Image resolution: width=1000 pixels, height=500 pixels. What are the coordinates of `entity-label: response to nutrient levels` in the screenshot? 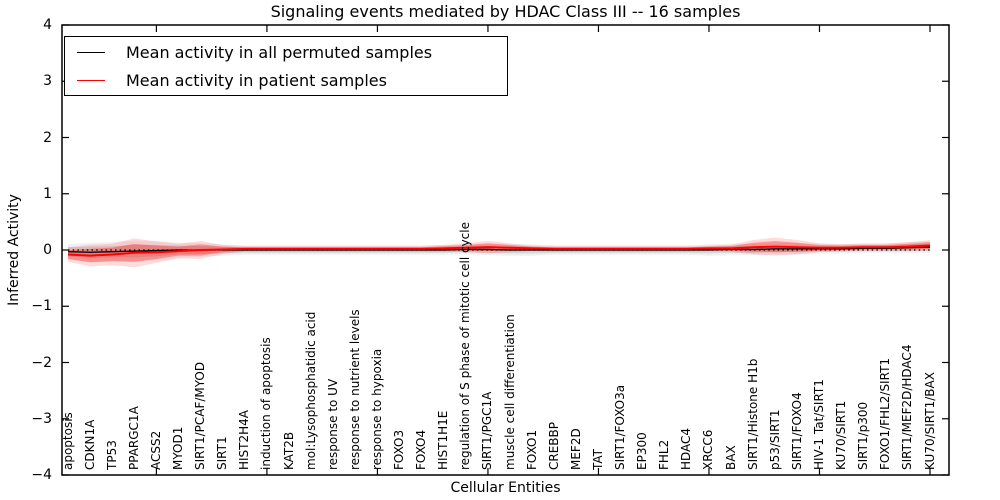 It's located at (354, 389).